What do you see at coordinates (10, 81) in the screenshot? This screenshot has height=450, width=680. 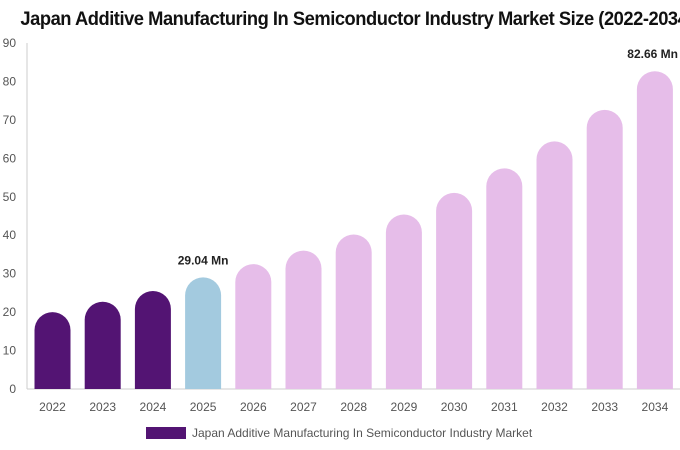 I see `y-tick-label: 80` at bounding box center [10, 81].